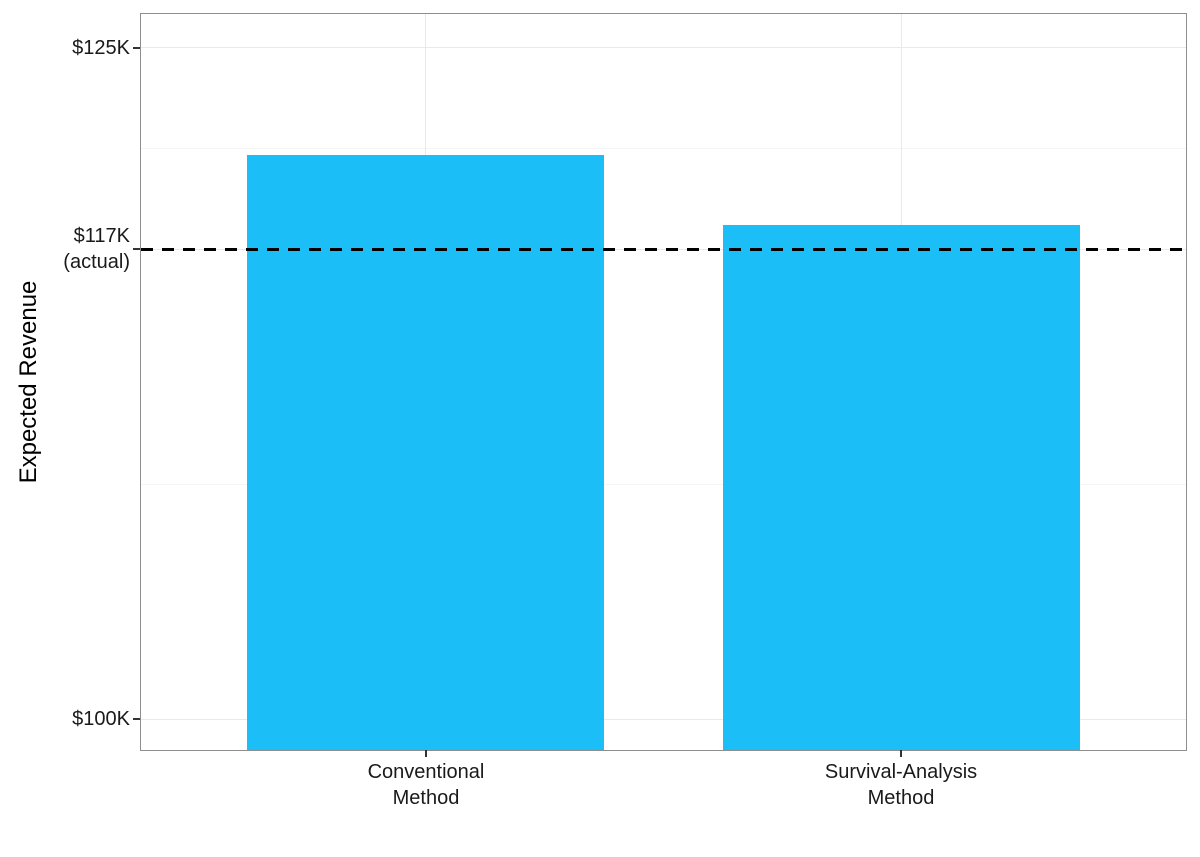 The image size is (1200, 857). Describe the element at coordinates (426, 785) in the screenshot. I see `x-axis-tick-label: Conventional Method` at that location.